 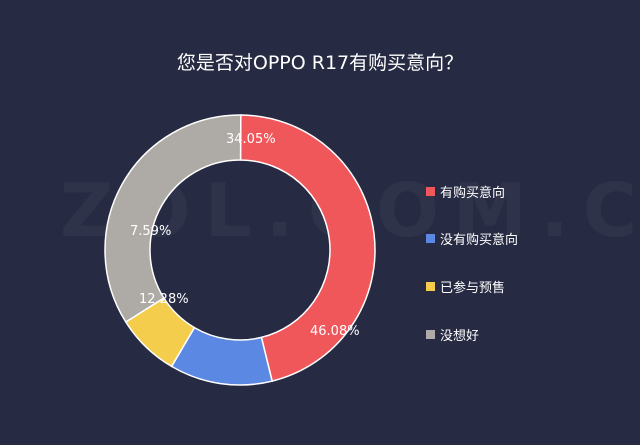 What do you see at coordinates (164, 299) in the screenshot?
I see `slice-label-1: 12.28%` at bounding box center [164, 299].